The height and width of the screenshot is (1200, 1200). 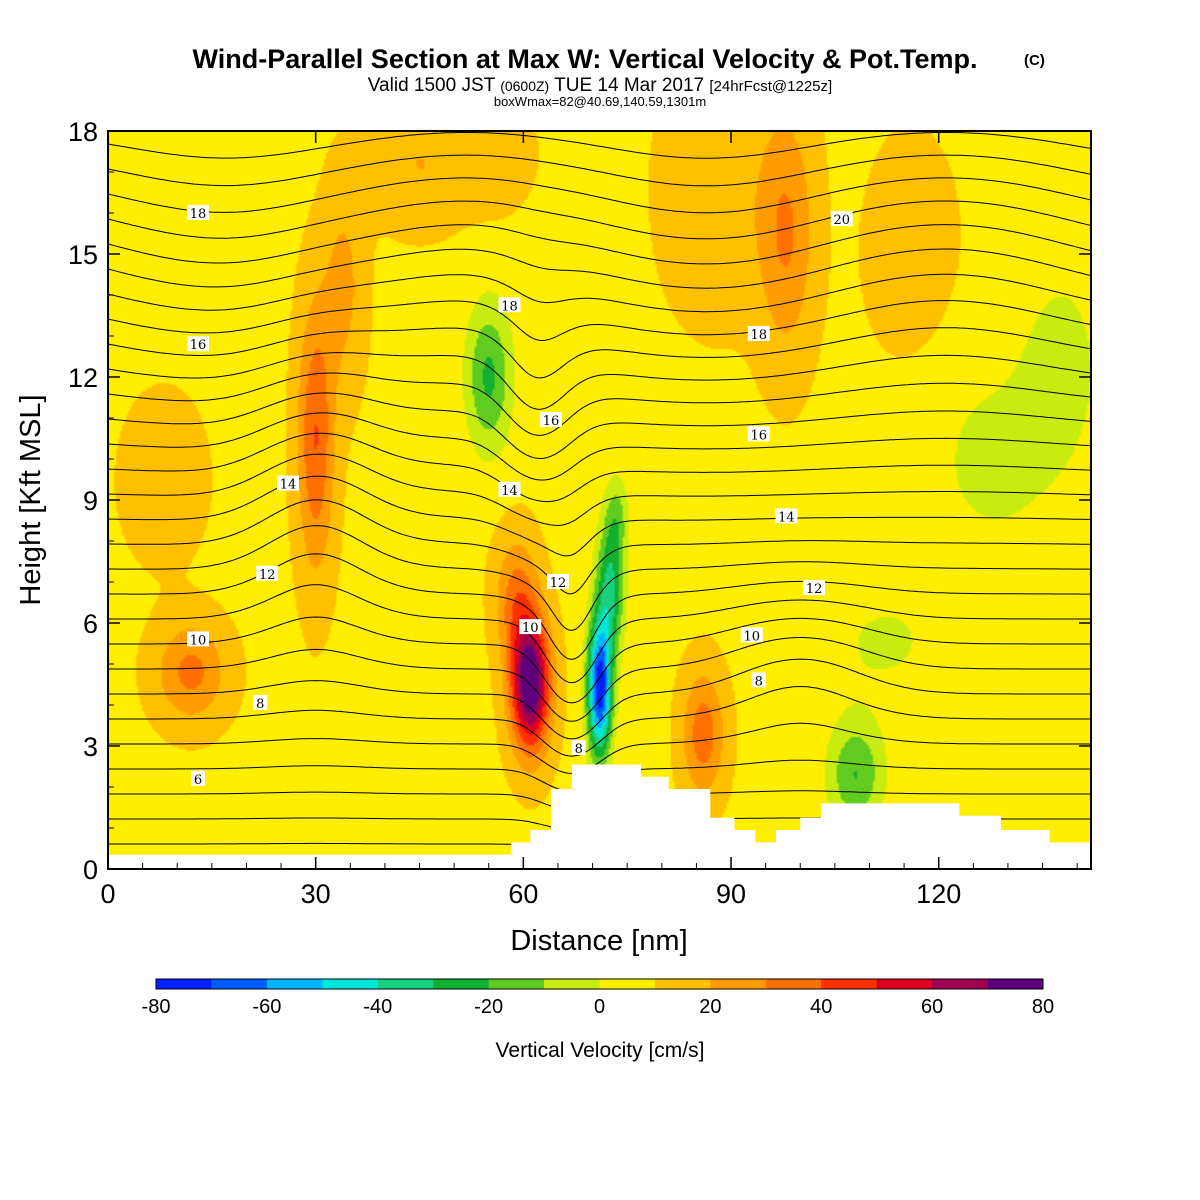 I want to click on colorbar-tick-label: 80, so click(x=1043, y=1007).